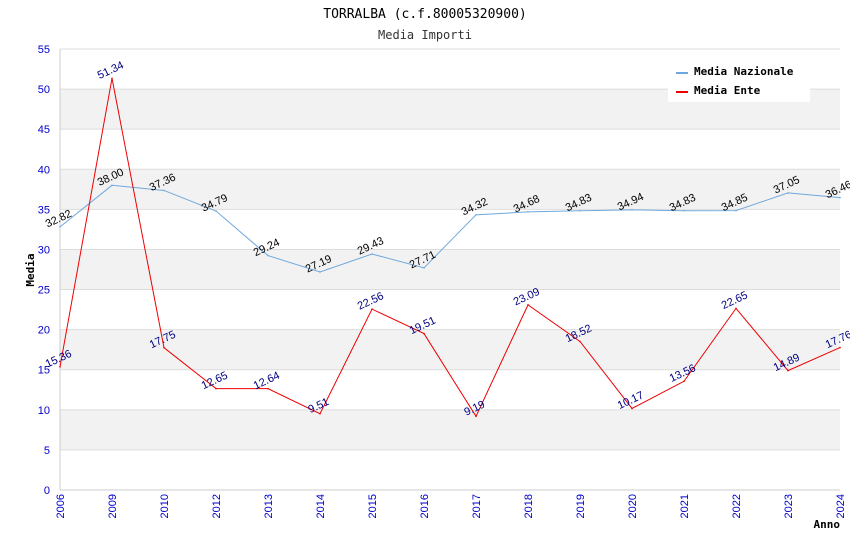 Image resolution: width=850 pixels, height=550 pixels. What do you see at coordinates (633, 506) in the screenshot?
I see `x-tick-label: 2020` at bounding box center [633, 506].